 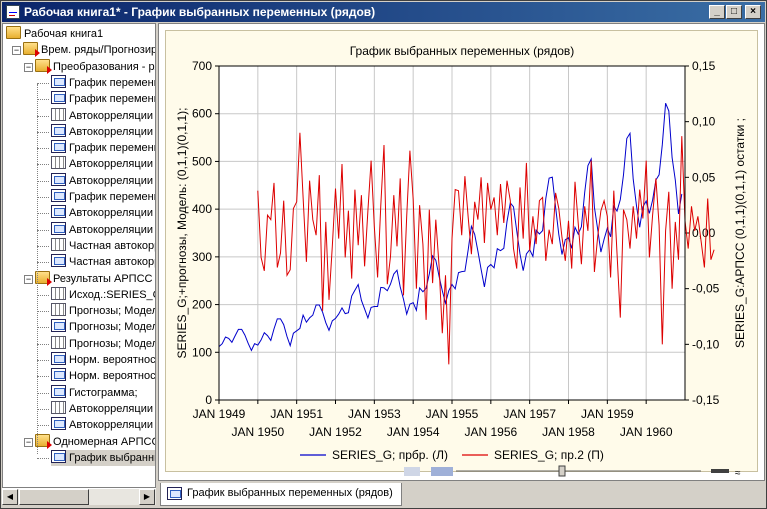 I want to click on x-tick-label: JAN 1950, so click(x=257, y=432).